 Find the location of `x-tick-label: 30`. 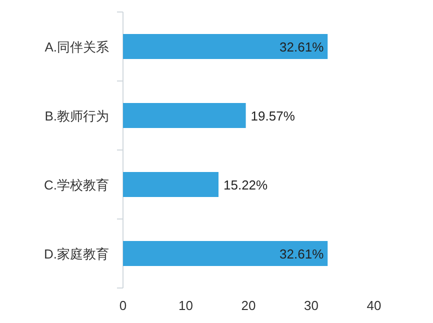

x-tick-label: 30 is located at coordinates (311, 305).